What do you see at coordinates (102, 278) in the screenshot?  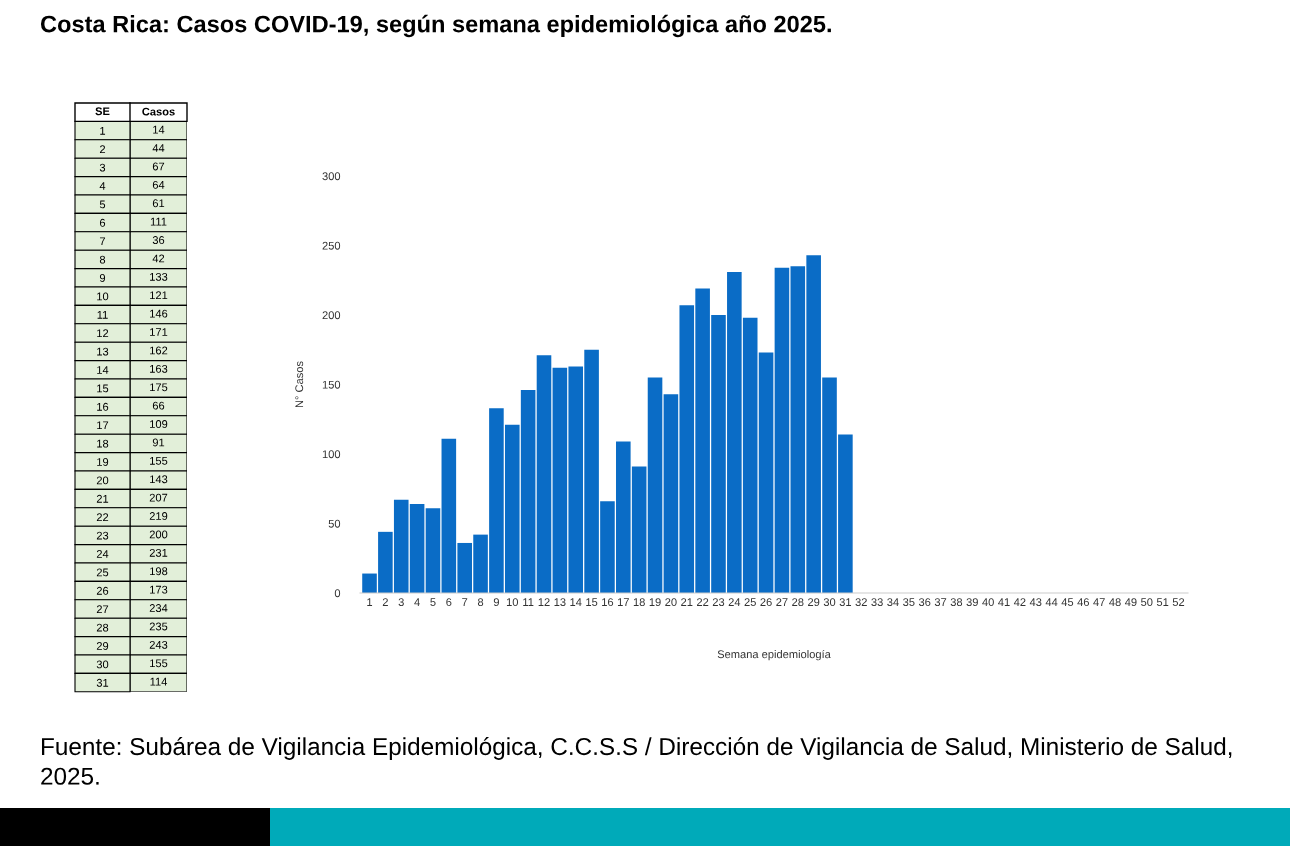 I see `y-tick-label: 9` at bounding box center [102, 278].